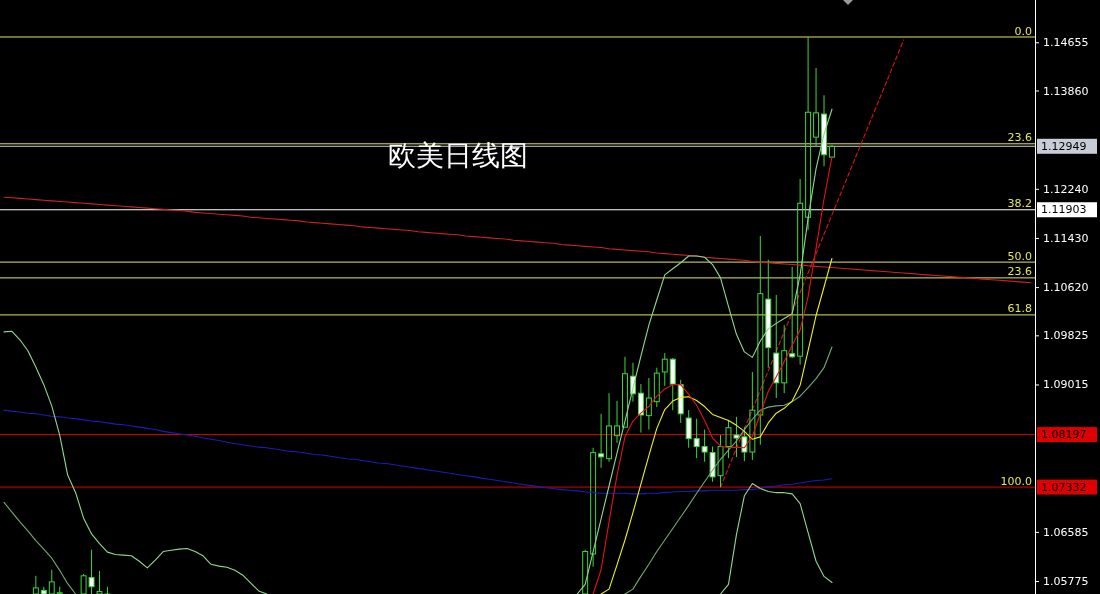 Image resolution: width=1100 pixels, height=594 pixels. I want to click on y-tick-label: 1.12240, so click(1066, 189).